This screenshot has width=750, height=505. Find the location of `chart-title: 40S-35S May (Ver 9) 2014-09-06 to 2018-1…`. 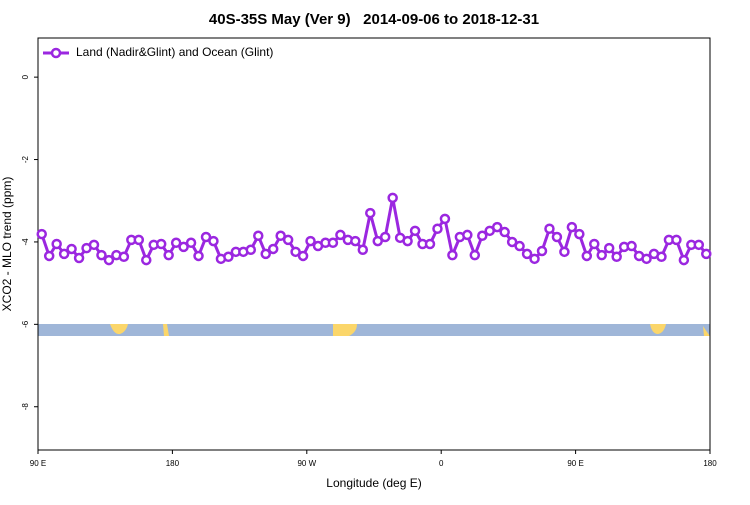

chart-title: 40S-35S May (Ver 9) 2014-09-06 to 2018-1… is located at coordinates (374, 19).